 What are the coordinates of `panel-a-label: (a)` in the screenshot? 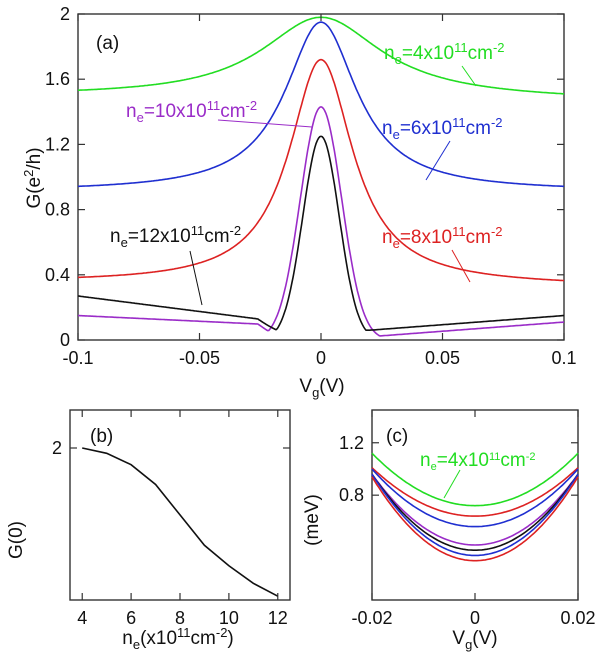 It's located at (107, 43).